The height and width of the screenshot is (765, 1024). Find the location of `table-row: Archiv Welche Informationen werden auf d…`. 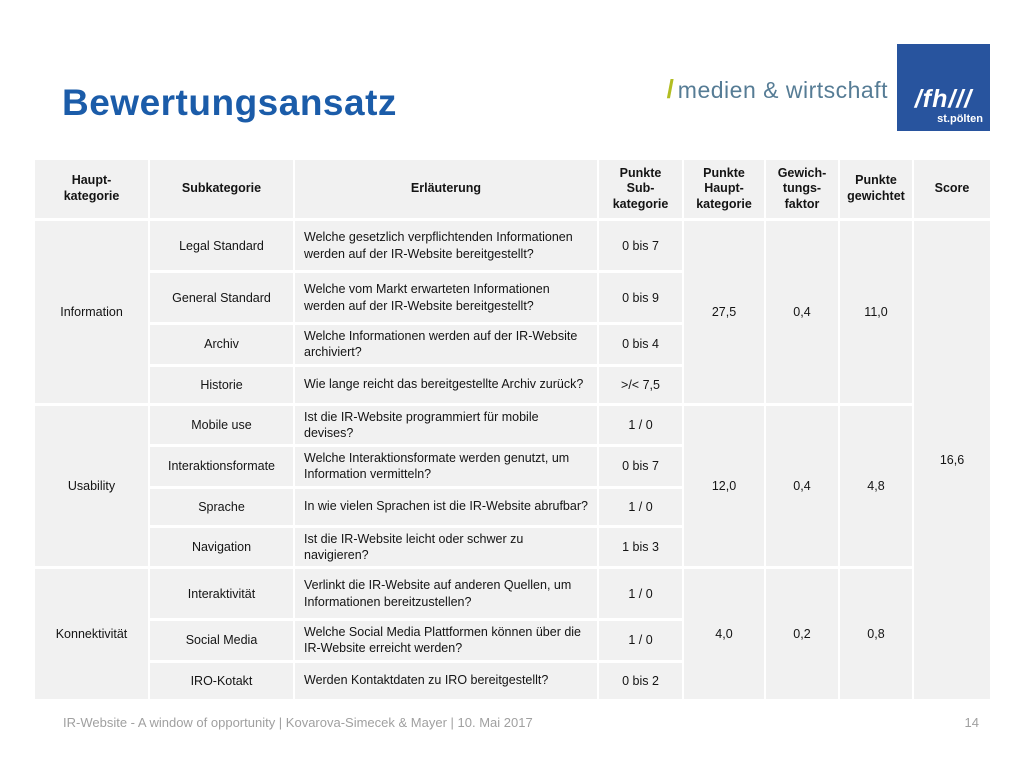

table-row: Archiv Welche Informationen werden auf d… is located at coordinates (512, 344).